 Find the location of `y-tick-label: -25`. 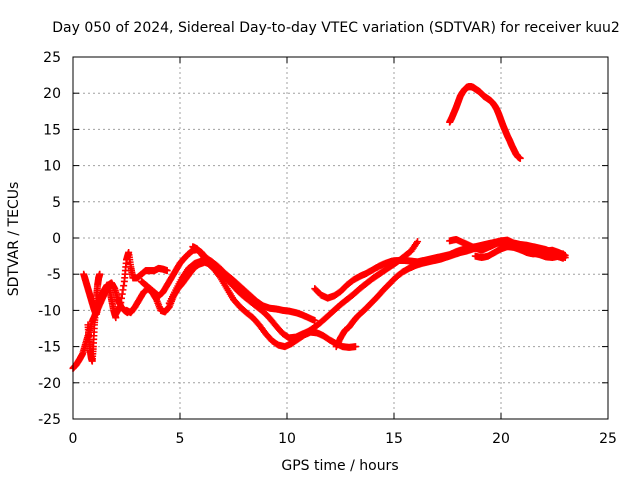

y-tick-label: -25 is located at coordinates (49, 420).